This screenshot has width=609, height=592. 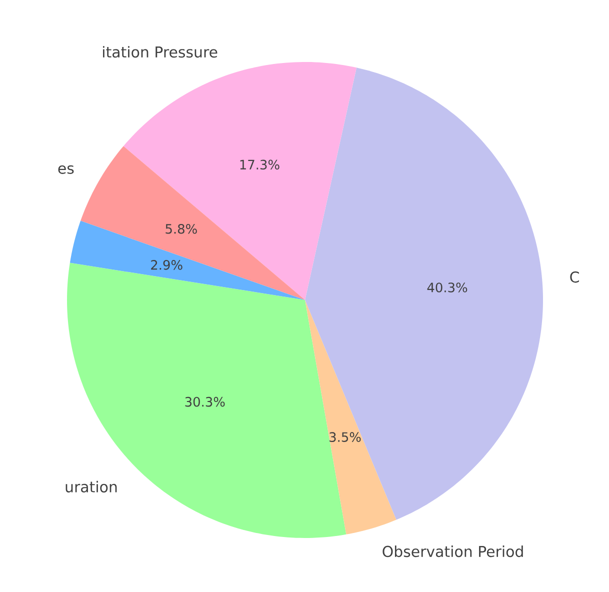 What do you see at coordinates (160, 52) in the screenshot?
I see `slice-label: itation Pressure` at bounding box center [160, 52].